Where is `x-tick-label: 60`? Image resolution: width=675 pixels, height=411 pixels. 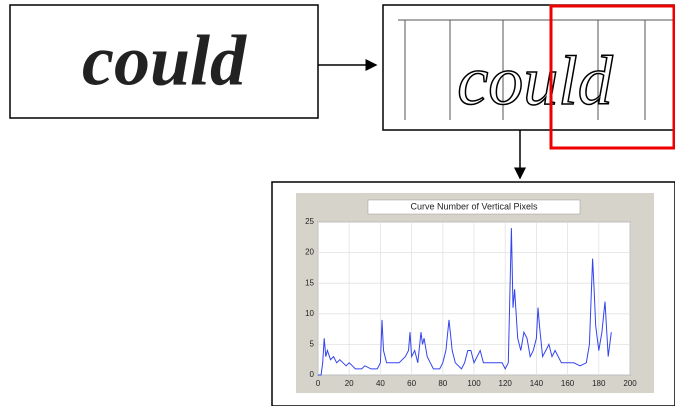 x-tick-label: 60 is located at coordinates (411, 383).